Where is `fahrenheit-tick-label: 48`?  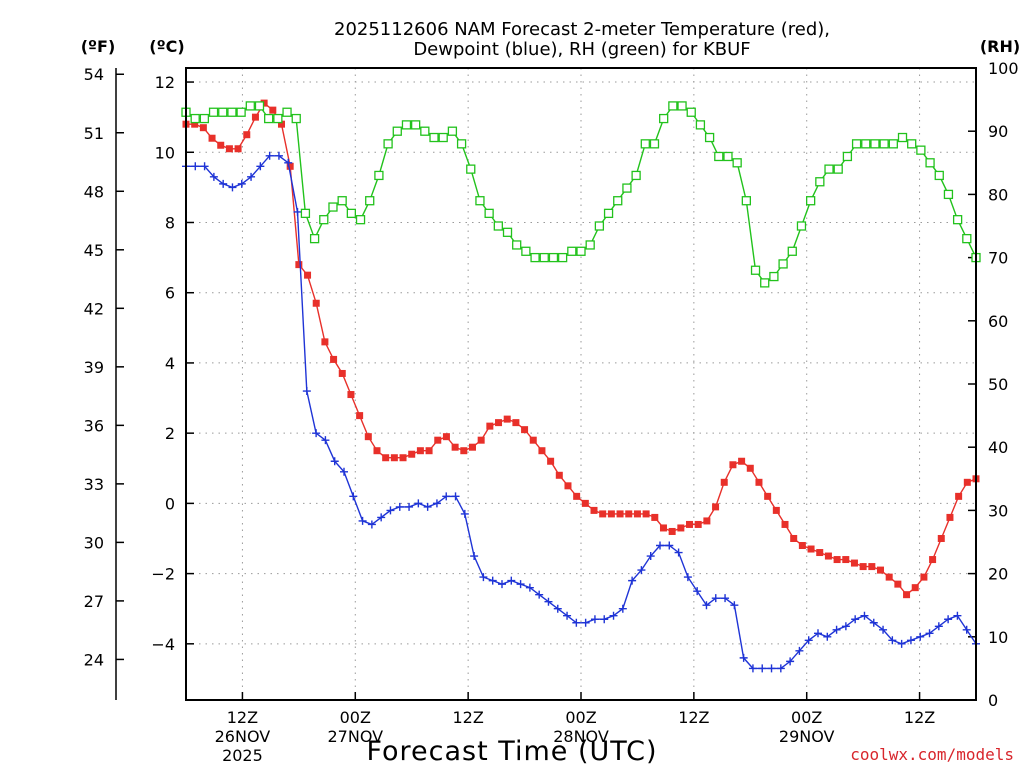 fahrenheit-tick-label: 48 is located at coordinates (94, 191).